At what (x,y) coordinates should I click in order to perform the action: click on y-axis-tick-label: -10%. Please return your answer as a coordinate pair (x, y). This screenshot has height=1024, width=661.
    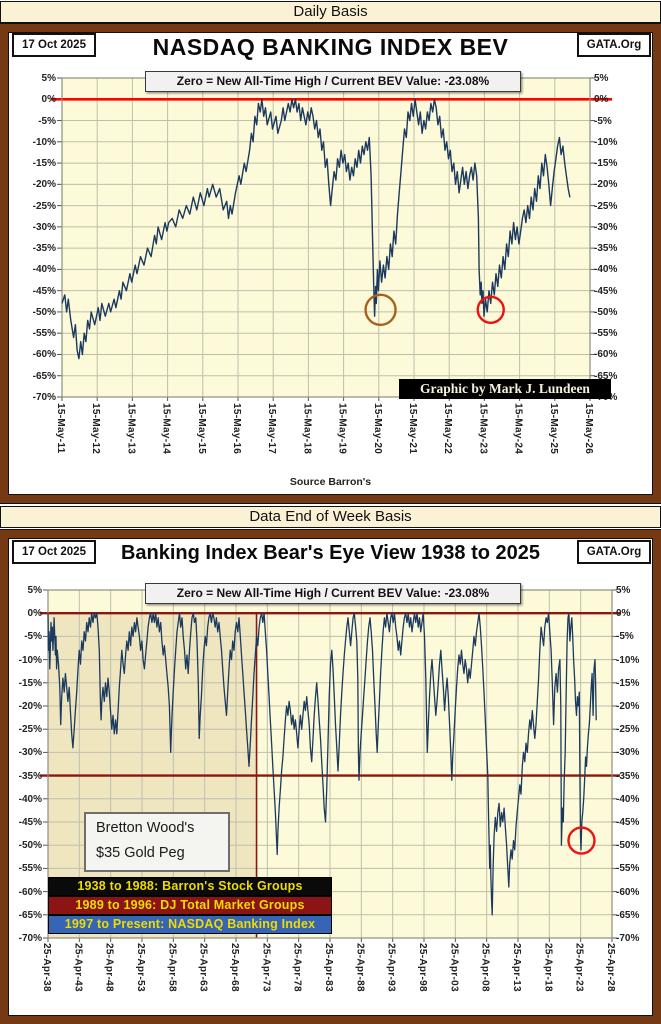
    Looking at the image, I should click on (30, 660).